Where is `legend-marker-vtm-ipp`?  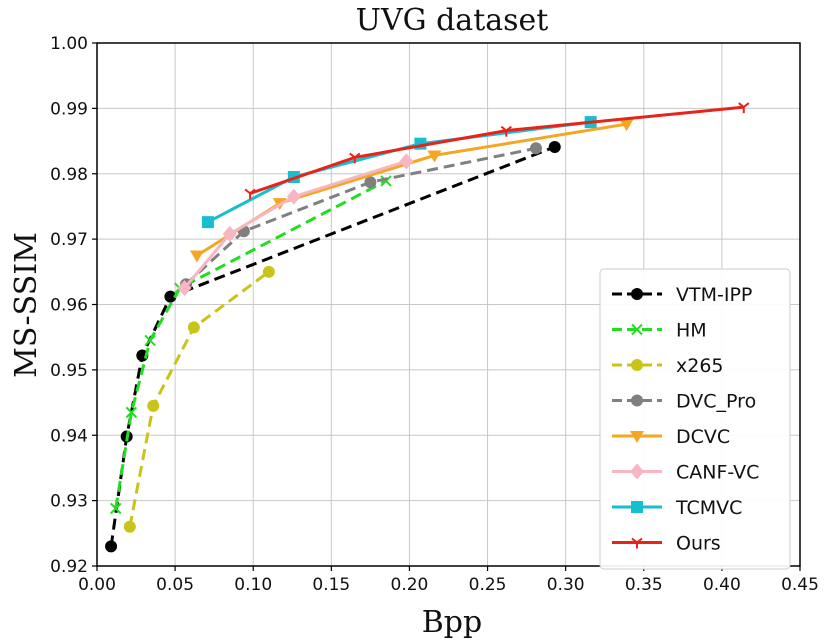
legend-marker-vtm-ipp is located at coordinates (637, 294).